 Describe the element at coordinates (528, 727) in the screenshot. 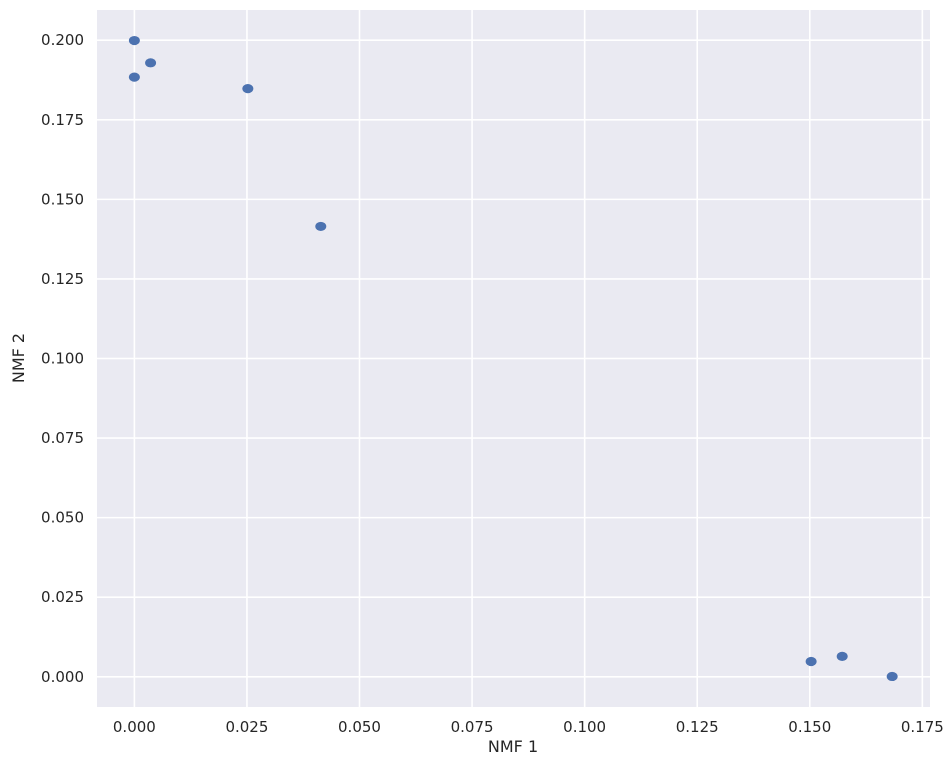

I see `x-axis-ticks: 0.000 0.025 0.050 0.075 0.100 0.125 0.150 0.175` at that location.